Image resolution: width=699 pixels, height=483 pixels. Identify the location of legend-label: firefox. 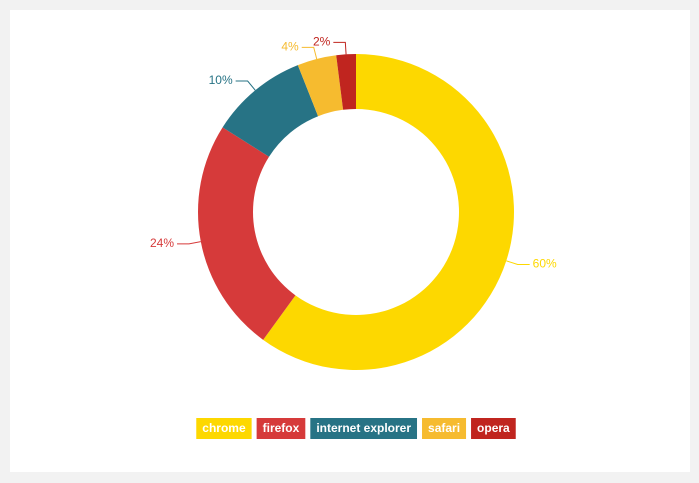
(281, 428).